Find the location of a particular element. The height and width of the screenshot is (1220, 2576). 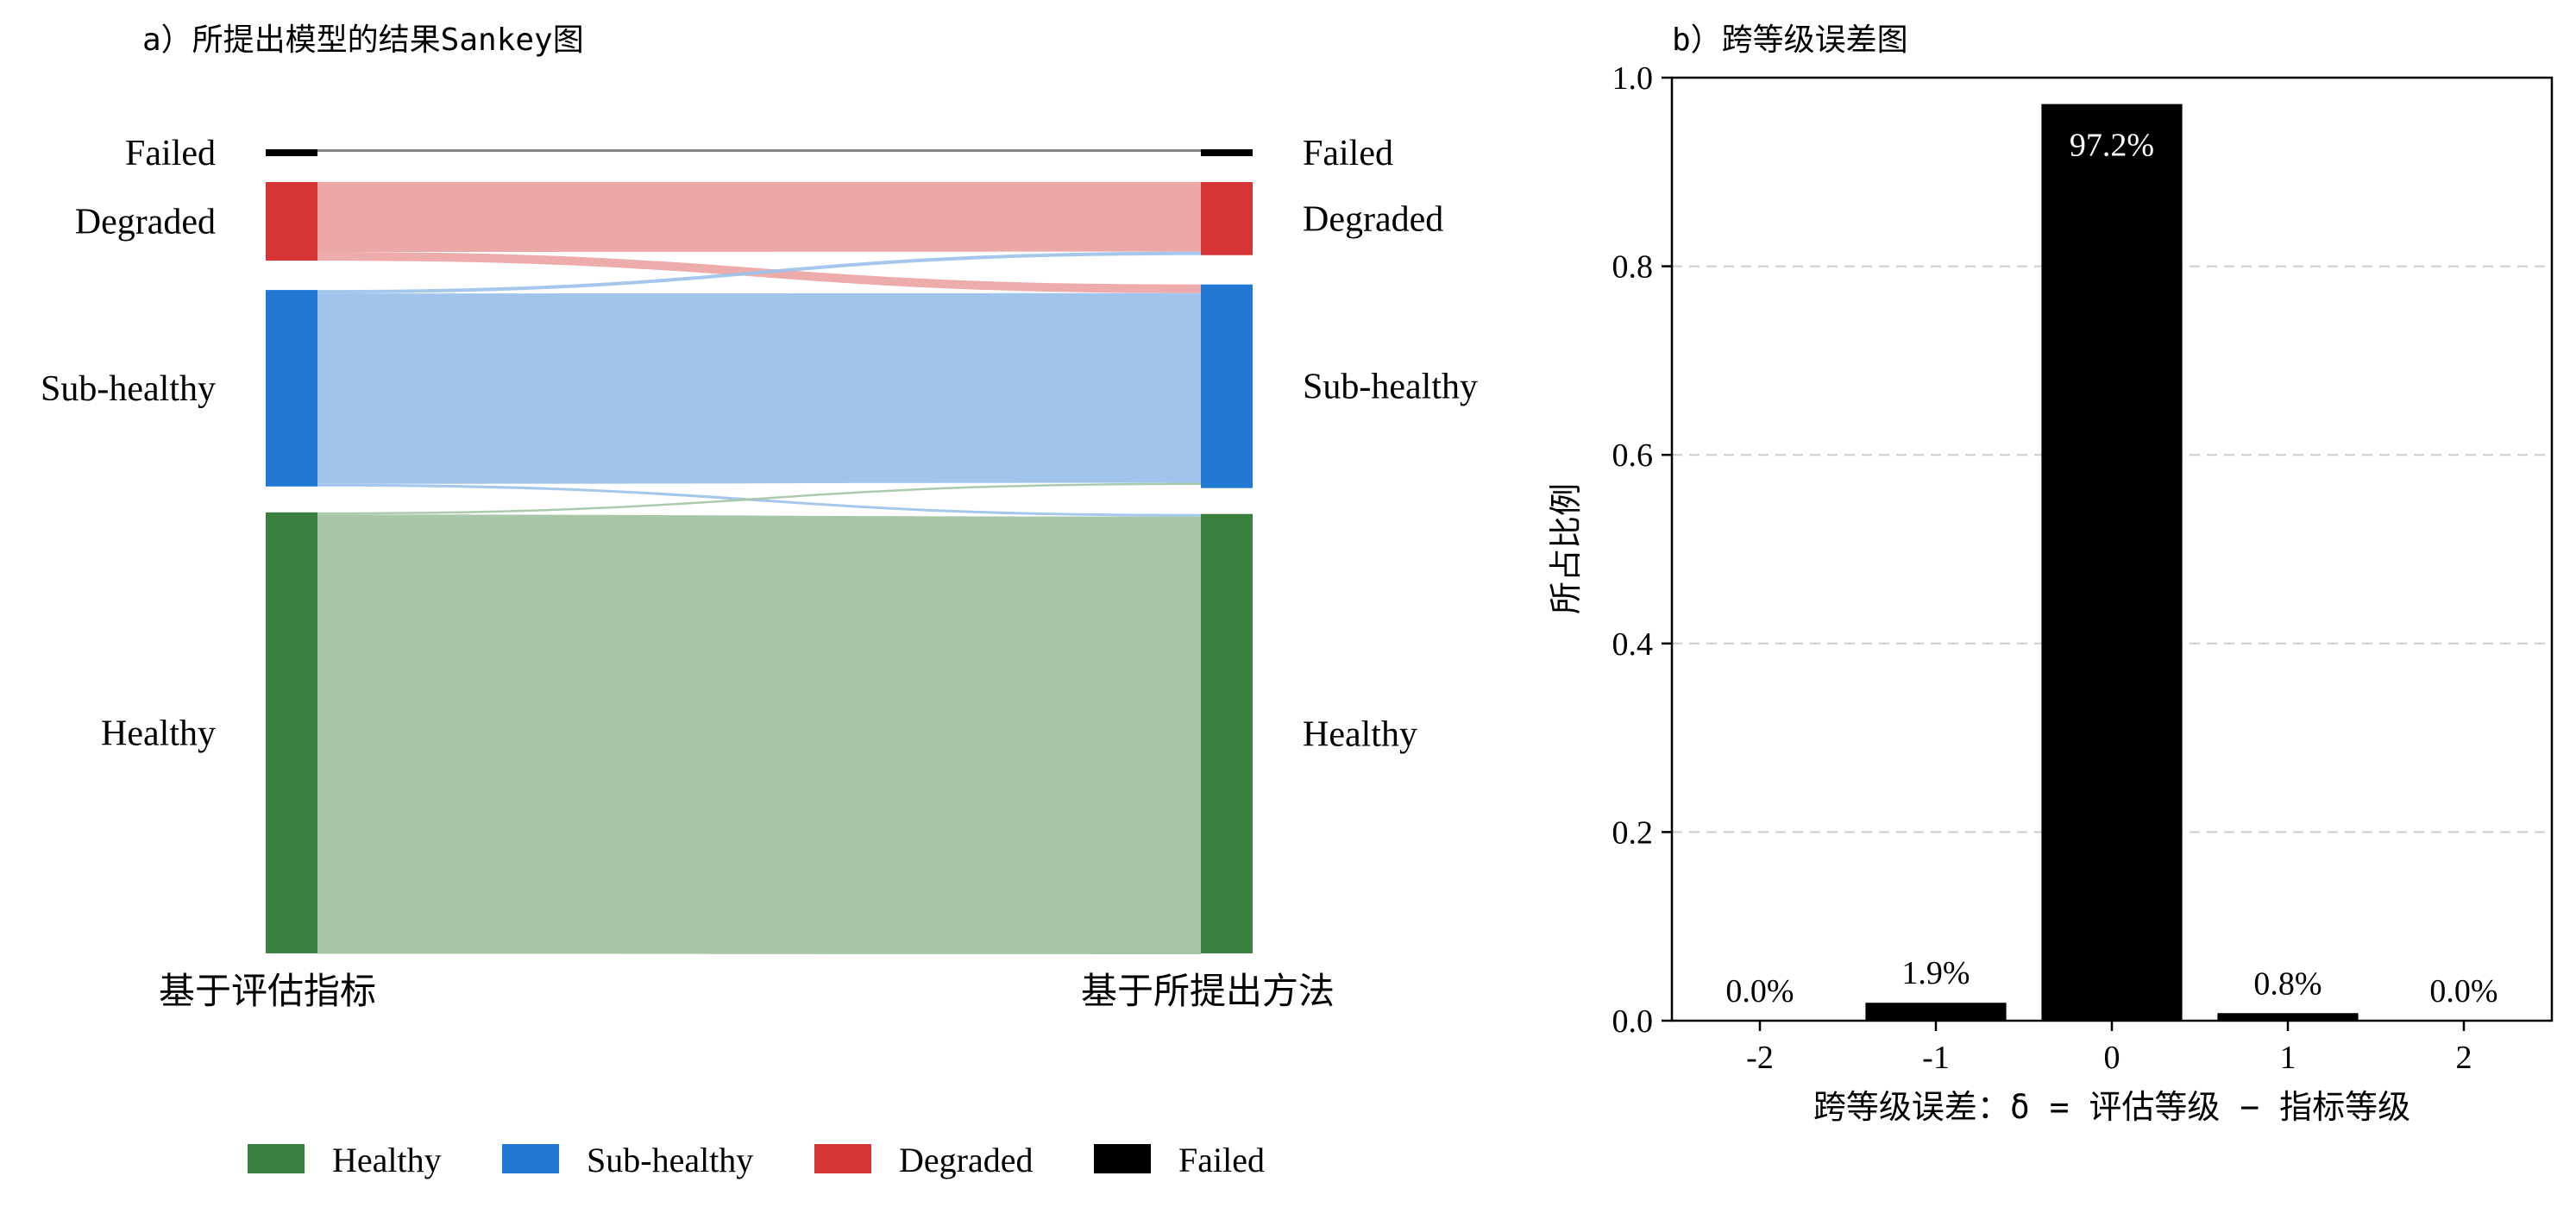

sankey-flow-healthy-to-sub_healthy is located at coordinates (759, 499).